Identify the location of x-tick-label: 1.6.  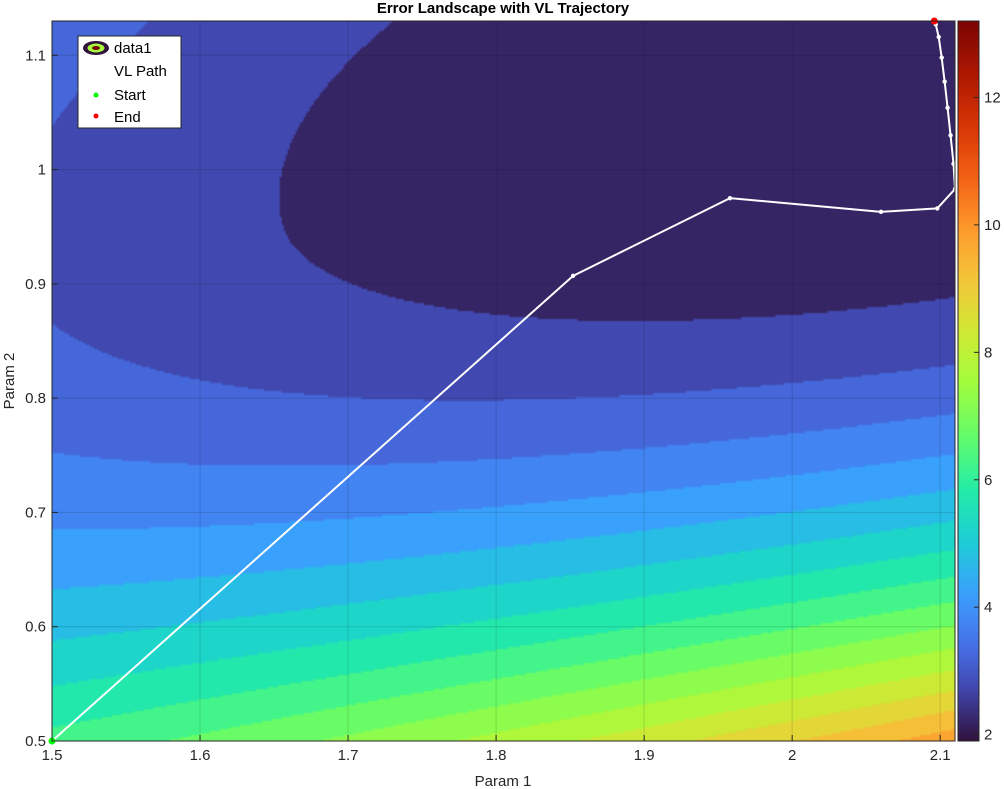
(200, 755).